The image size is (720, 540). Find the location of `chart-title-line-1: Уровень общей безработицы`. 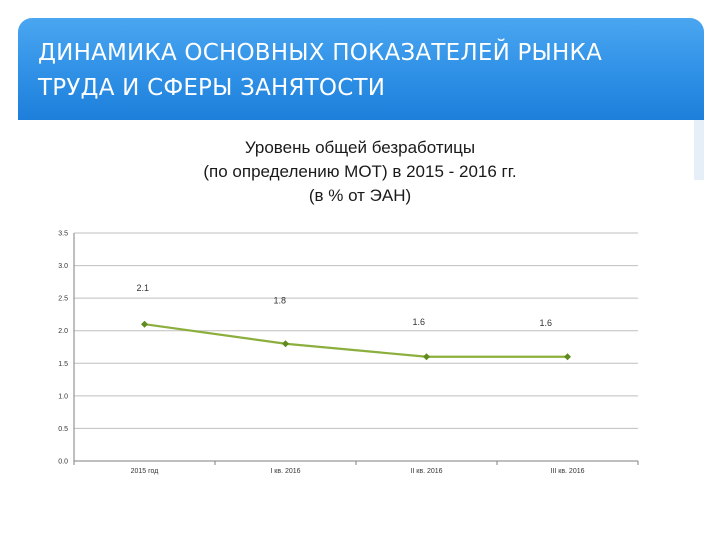

chart-title-line-1: Уровень общей безработицы is located at coordinates (360, 147).